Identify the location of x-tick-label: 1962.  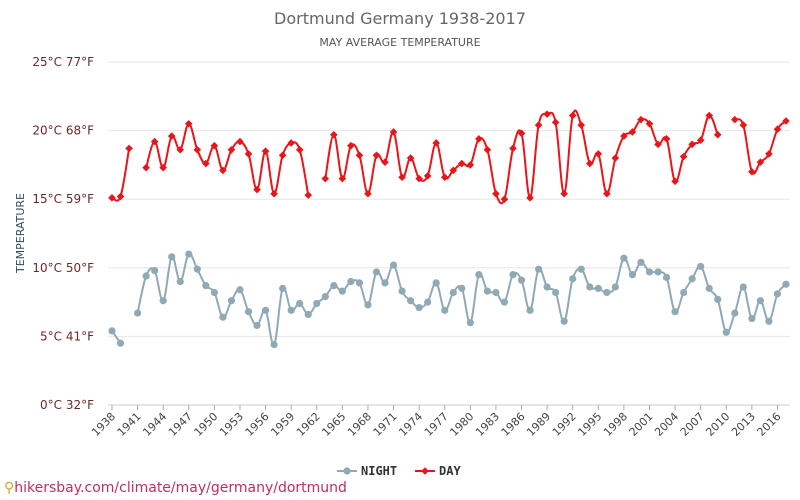
(308, 424).